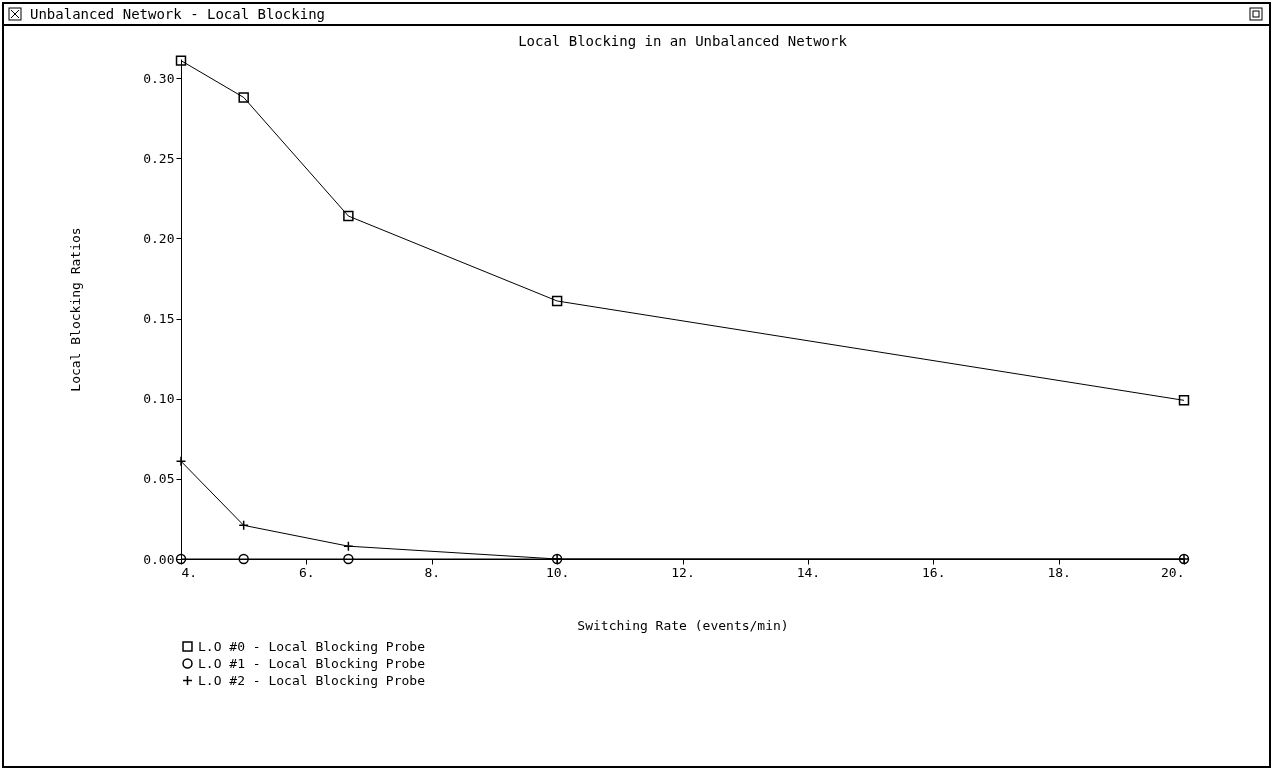  What do you see at coordinates (934, 572) in the screenshot?
I see `x-tick-label: 16.` at bounding box center [934, 572].